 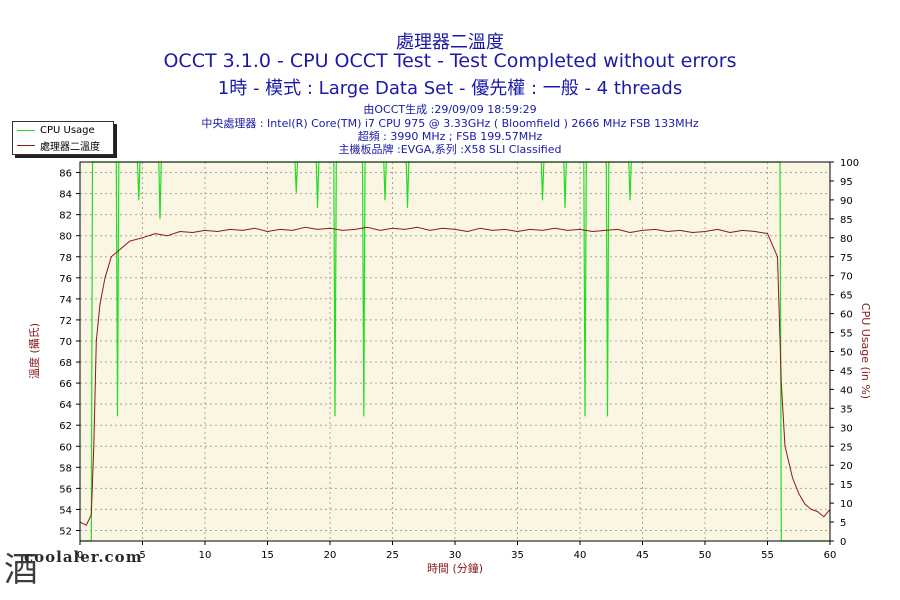 What do you see at coordinates (65, 258) in the screenshot?
I see `y-tick-label-left: 78` at bounding box center [65, 258].